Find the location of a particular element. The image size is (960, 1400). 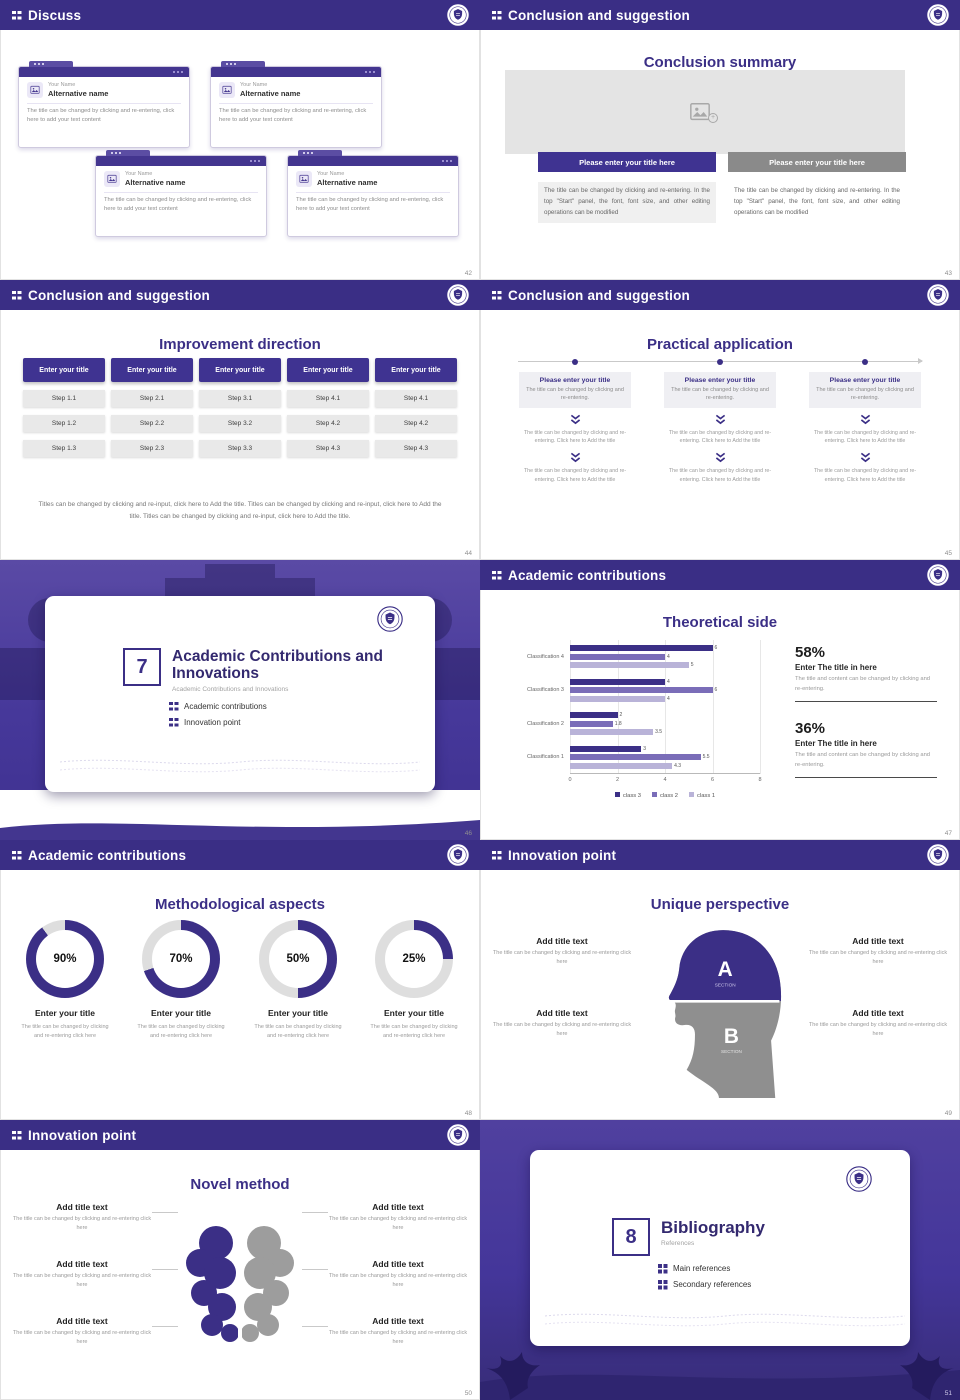

section-item: Innovation point is located at coordinates (302, 722).